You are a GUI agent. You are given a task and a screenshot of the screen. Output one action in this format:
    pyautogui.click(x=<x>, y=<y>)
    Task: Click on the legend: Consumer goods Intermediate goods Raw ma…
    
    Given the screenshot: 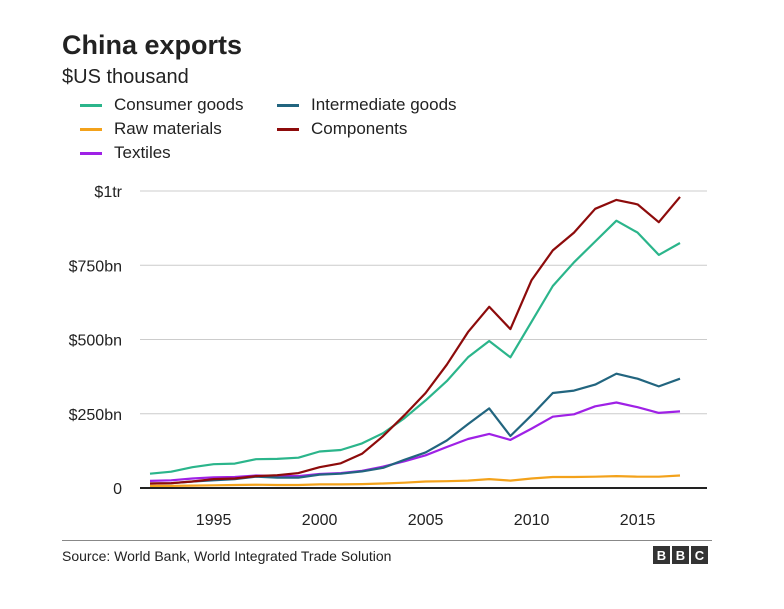 What is the action you would take?
    pyautogui.click(x=310, y=131)
    